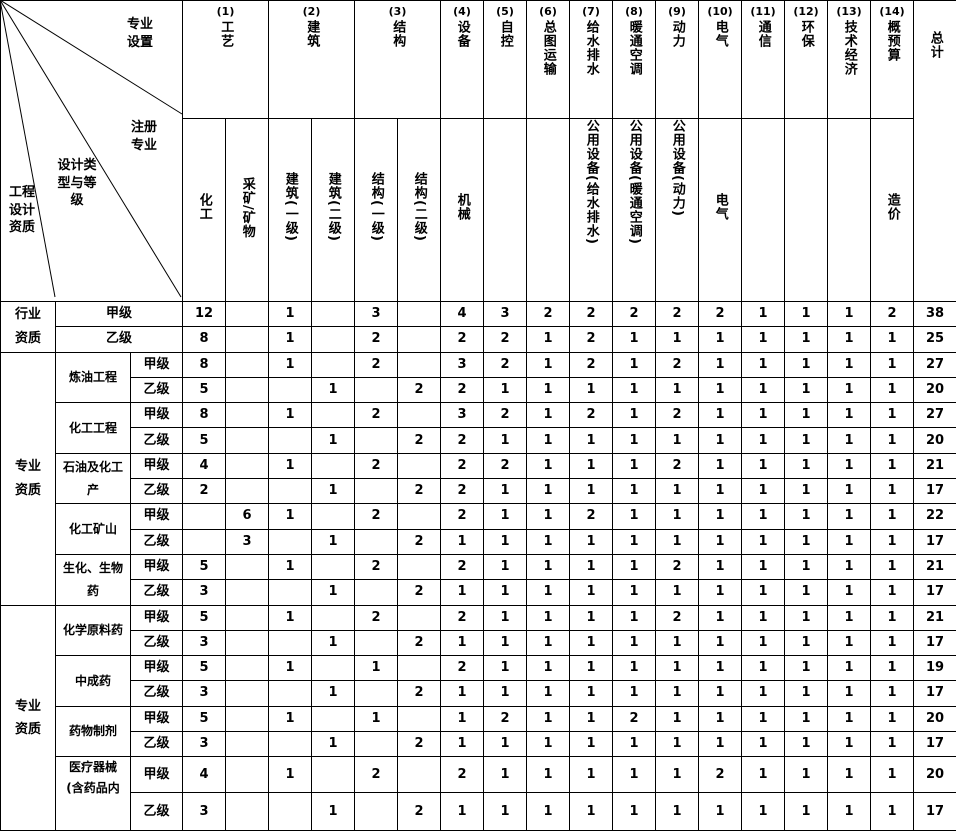 The image size is (956, 831). What do you see at coordinates (548, 60) in the screenshot?
I see `specialty-header: (6)总图运输` at bounding box center [548, 60].